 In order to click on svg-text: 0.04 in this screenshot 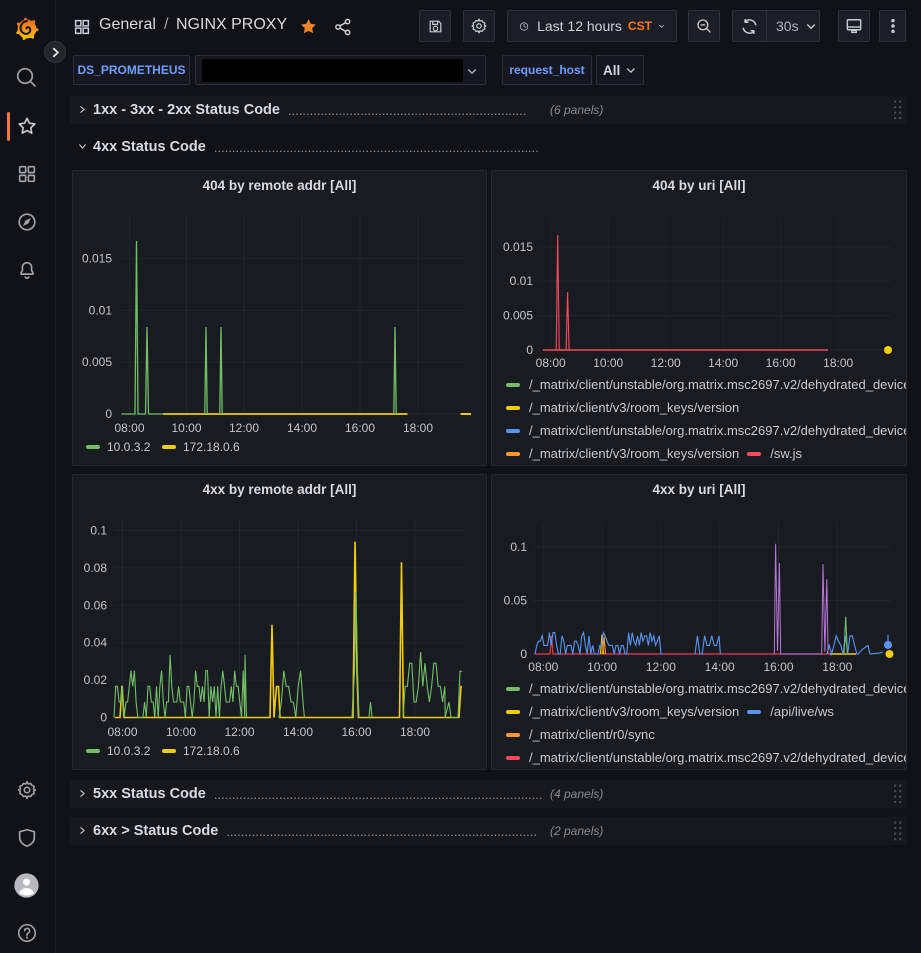, I will do `click(96, 643)`.